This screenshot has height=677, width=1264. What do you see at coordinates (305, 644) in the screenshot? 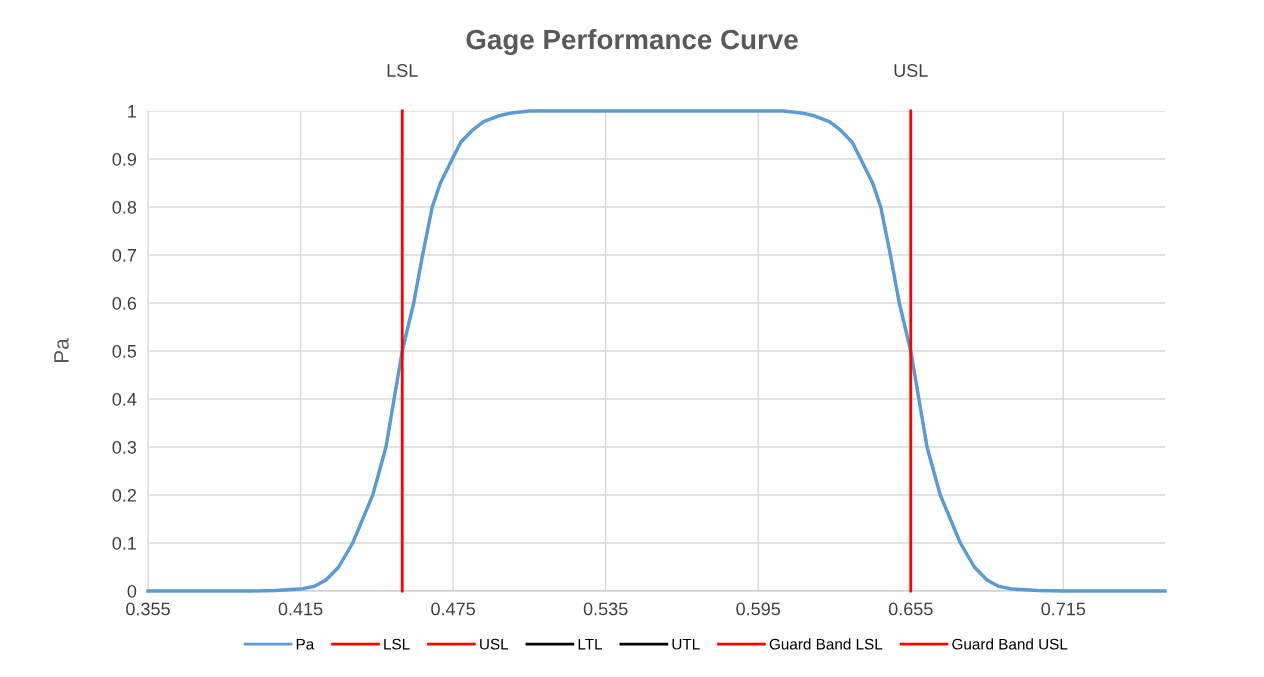
I see `legend-label: Pa` at bounding box center [305, 644].